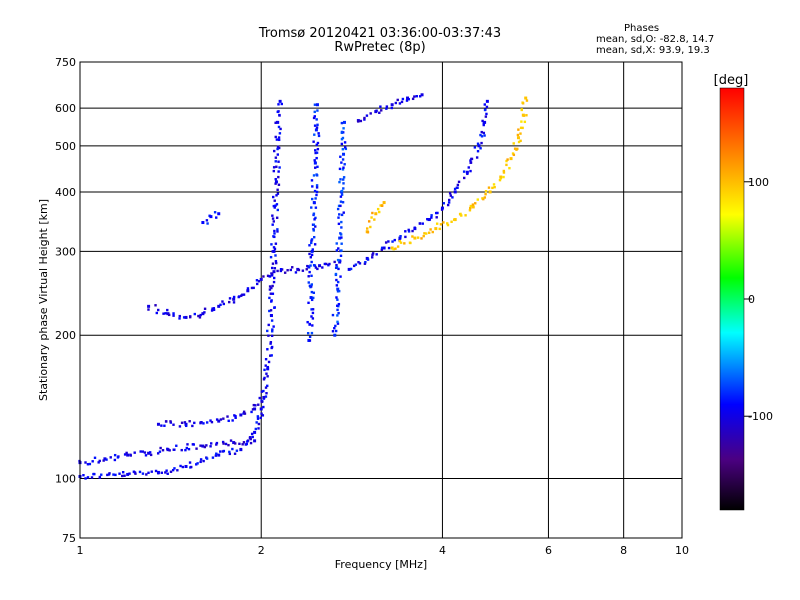  I want to click on colorbar-label: [deg], so click(731, 80).